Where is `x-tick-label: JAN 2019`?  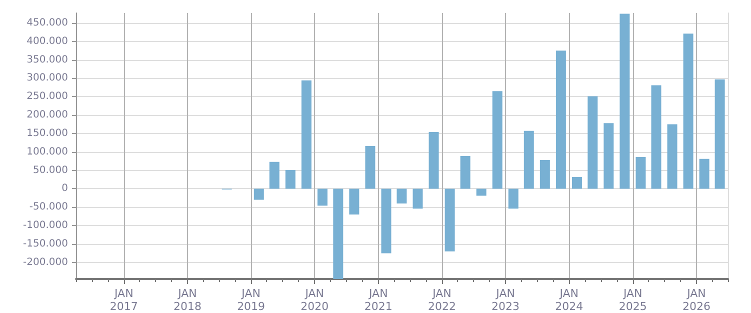 x-tick-label: JAN 2019 is located at coordinates (251, 300).